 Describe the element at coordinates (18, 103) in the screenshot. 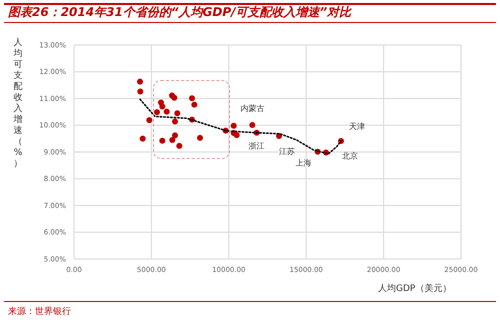

I see `text: 人均可支配收入增速（%）` at that location.